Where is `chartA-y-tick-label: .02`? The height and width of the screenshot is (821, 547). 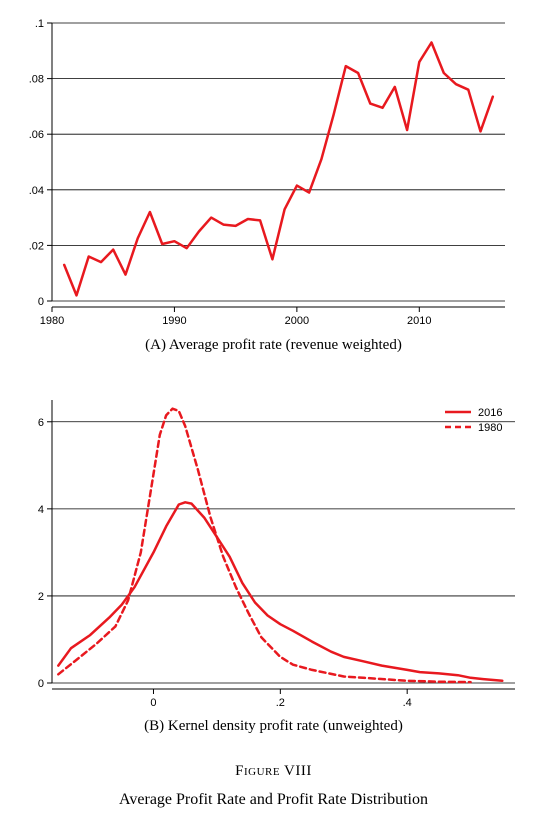
chartA-y-tick-label: .02 is located at coordinates (36, 246).